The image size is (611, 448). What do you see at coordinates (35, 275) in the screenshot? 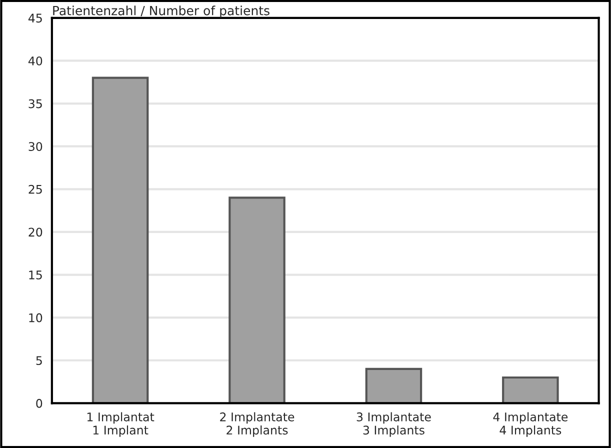
I see `y-tick-label: 15` at bounding box center [35, 275].